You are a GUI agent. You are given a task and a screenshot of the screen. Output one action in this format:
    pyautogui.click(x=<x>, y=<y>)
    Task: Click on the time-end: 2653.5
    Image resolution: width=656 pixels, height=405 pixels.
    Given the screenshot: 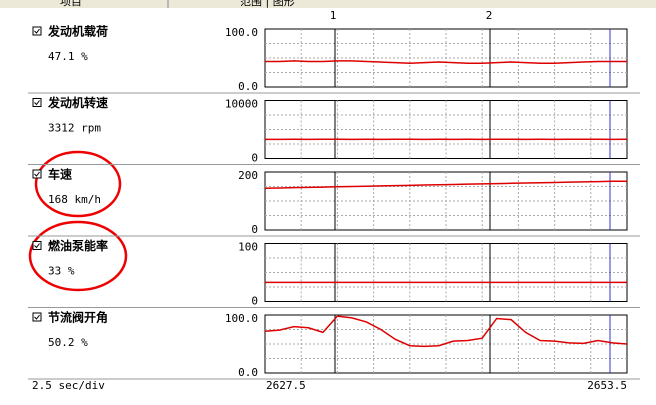 What is the action you would take?
    pyautogui.click(x=607, y=385)
    